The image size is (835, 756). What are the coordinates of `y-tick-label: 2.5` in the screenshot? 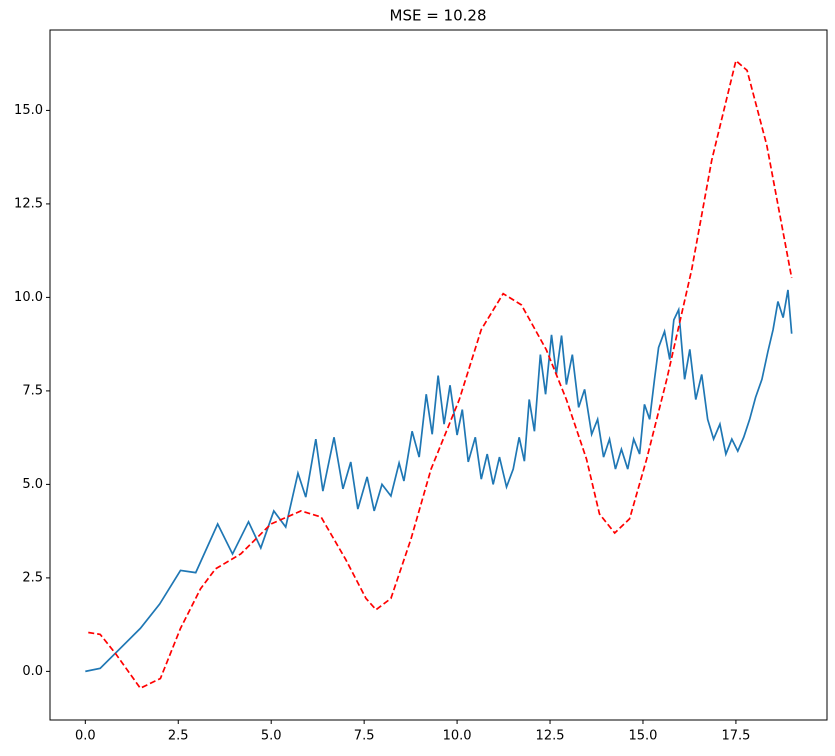 It's located at (32, 577).